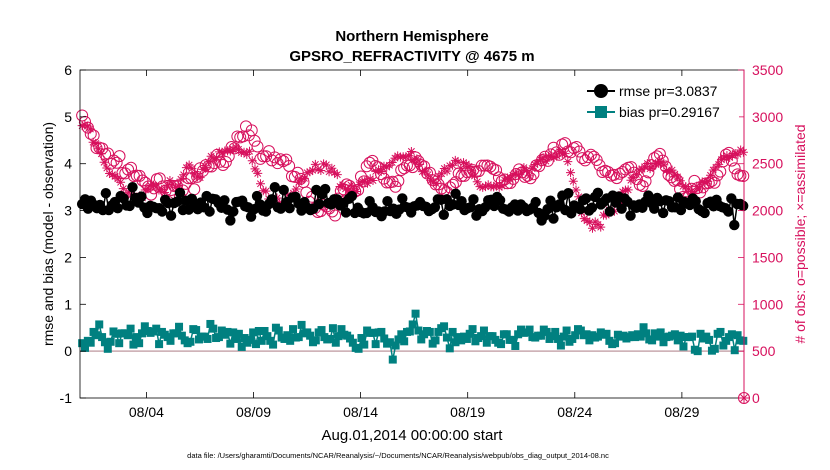 The height and width of the screenshot is (470, 830). Describe the element at coordinates (668, 91) in the screenshot. I see `legend-rmse-label: rmse pr=3.0837` at that location.